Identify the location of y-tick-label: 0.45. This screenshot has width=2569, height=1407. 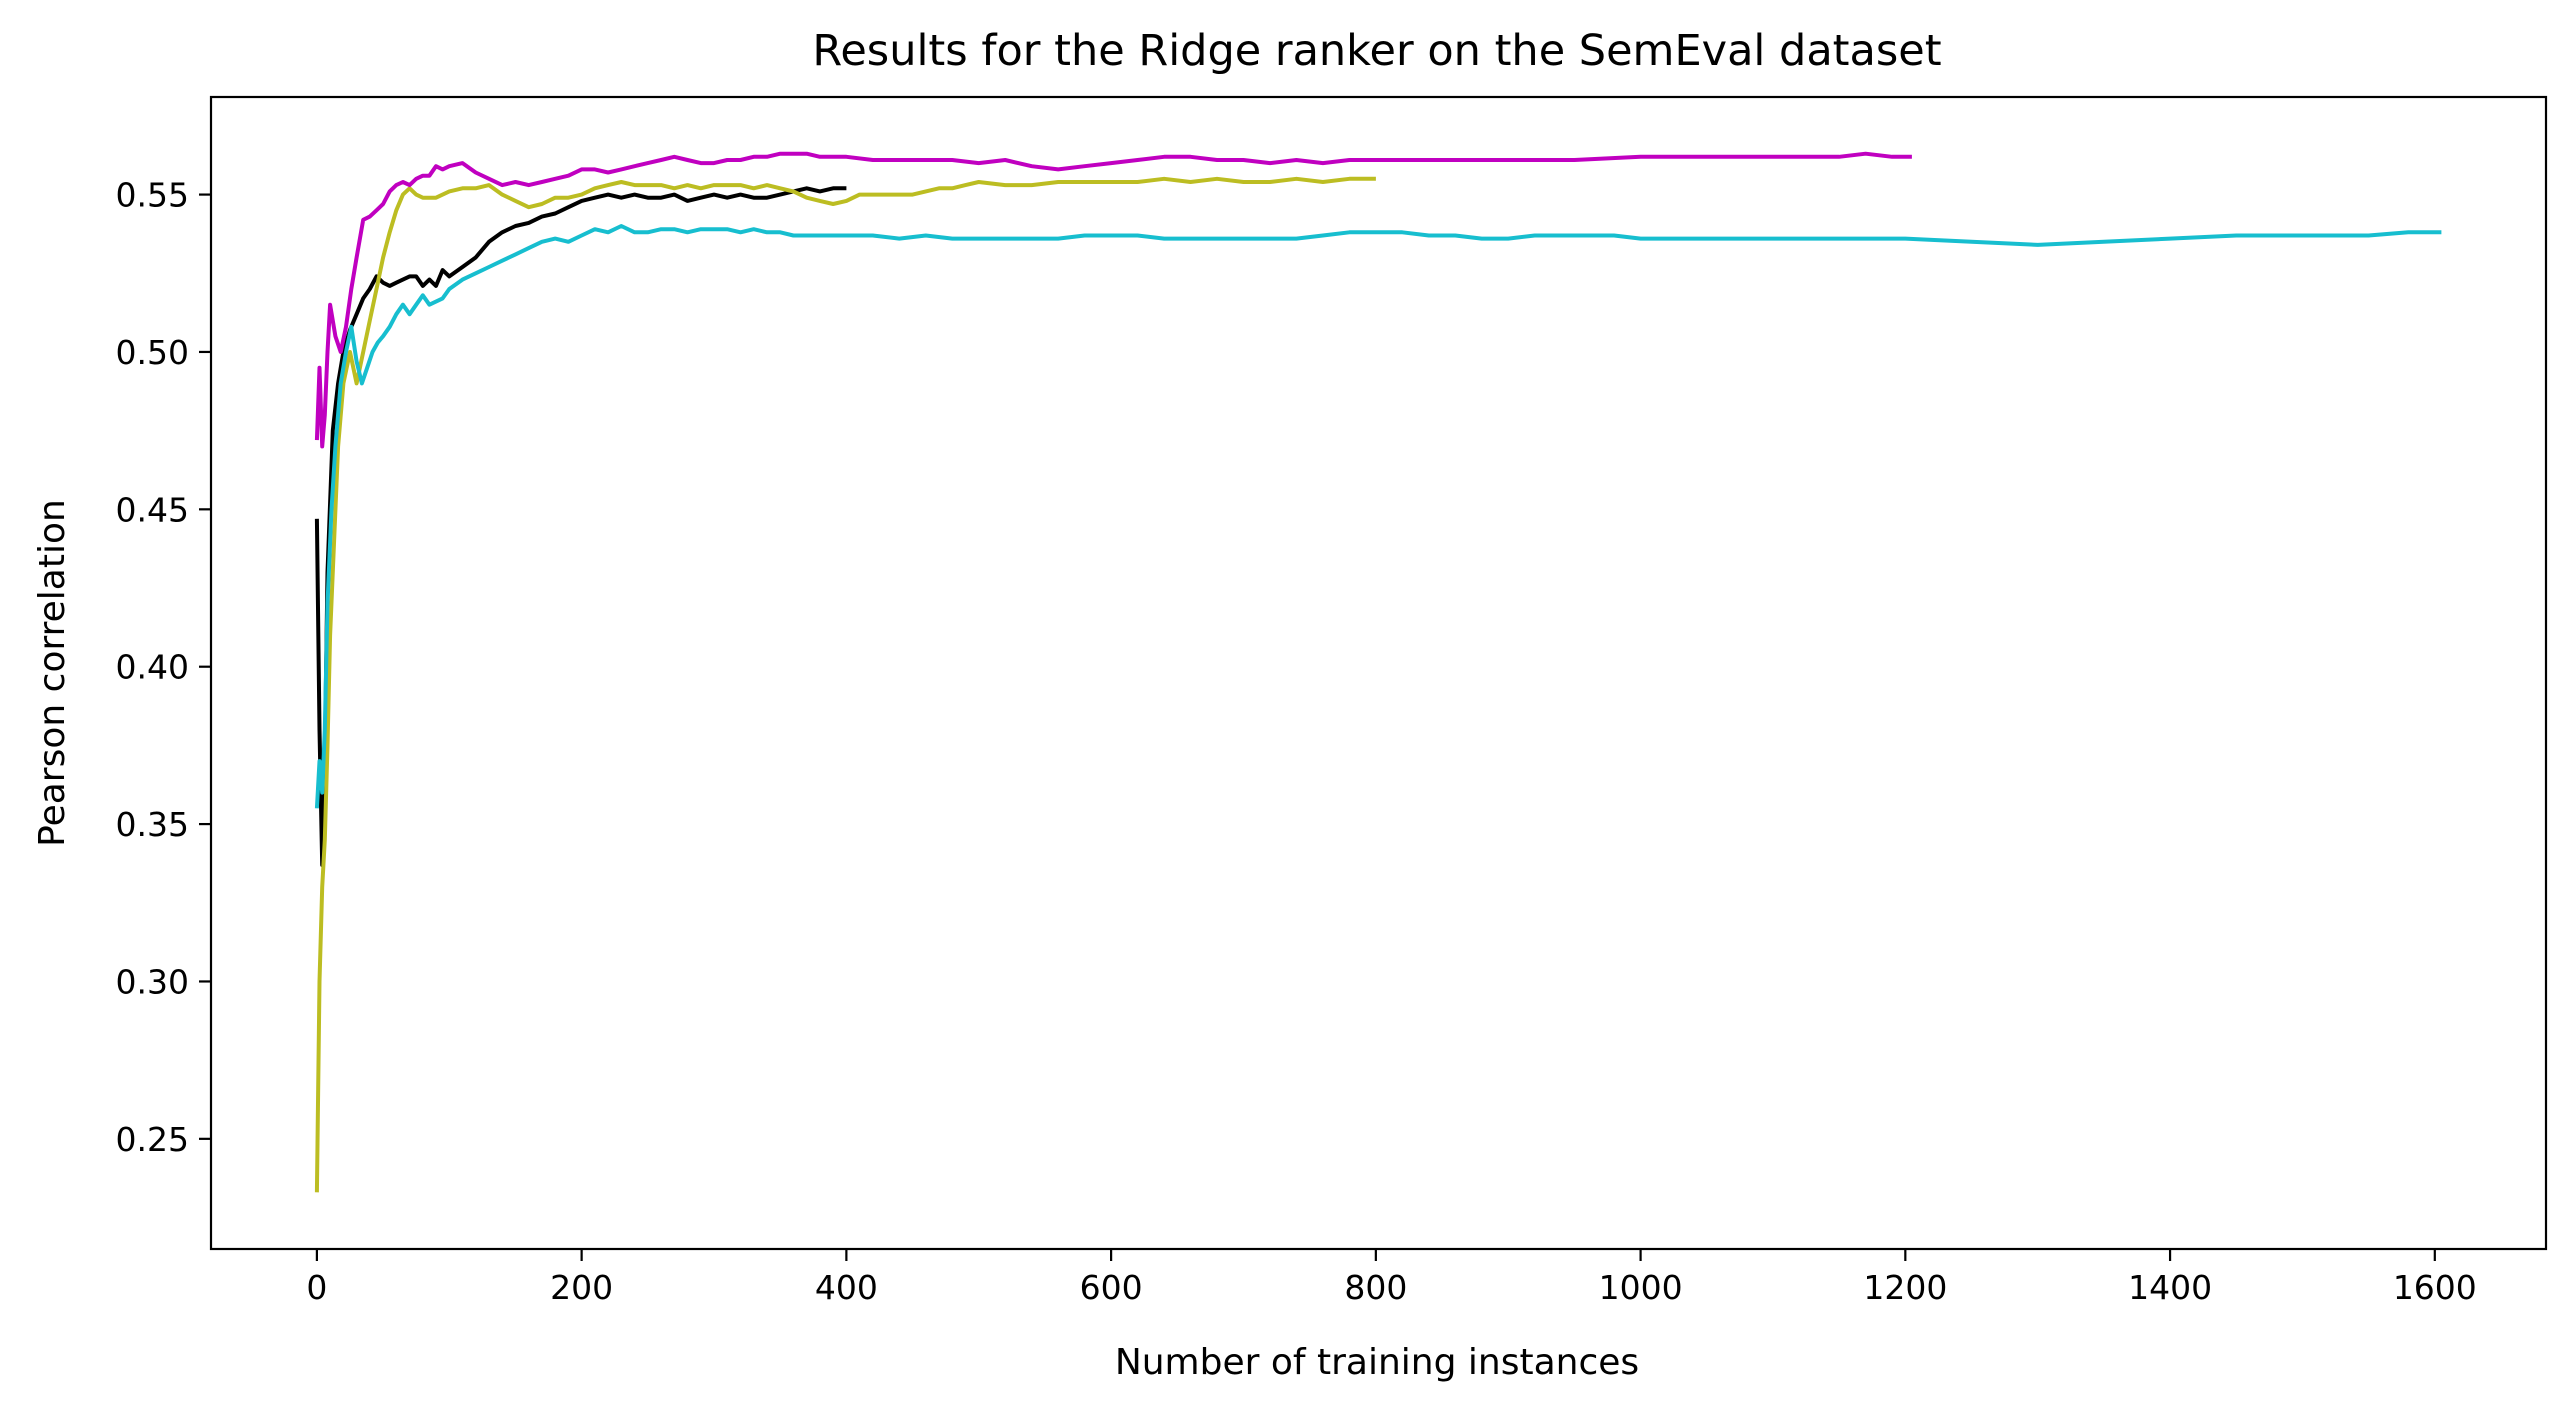
(152, 509).